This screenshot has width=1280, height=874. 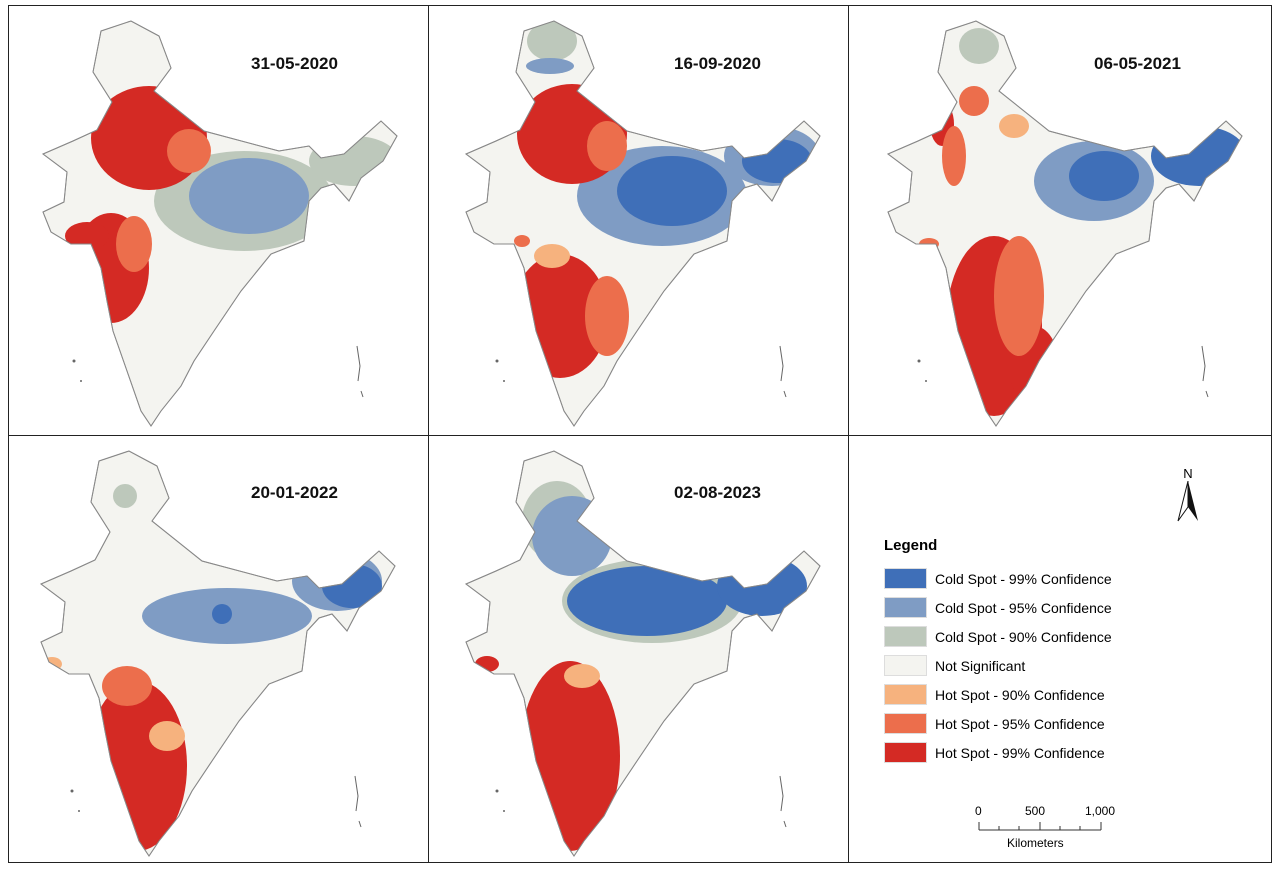 I want to click on legend-item: Cold Spot - 99% Confidence, so click(x=998, y=578).